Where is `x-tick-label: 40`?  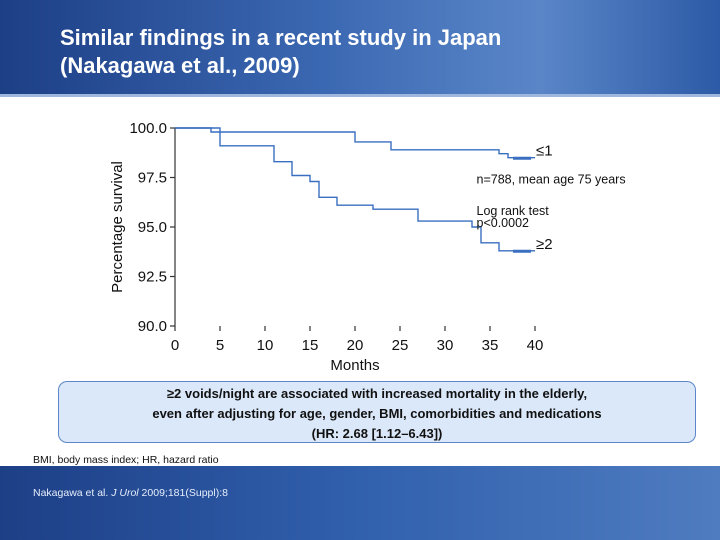 x-tick-label: 40 is located at coordinates (535, 345).